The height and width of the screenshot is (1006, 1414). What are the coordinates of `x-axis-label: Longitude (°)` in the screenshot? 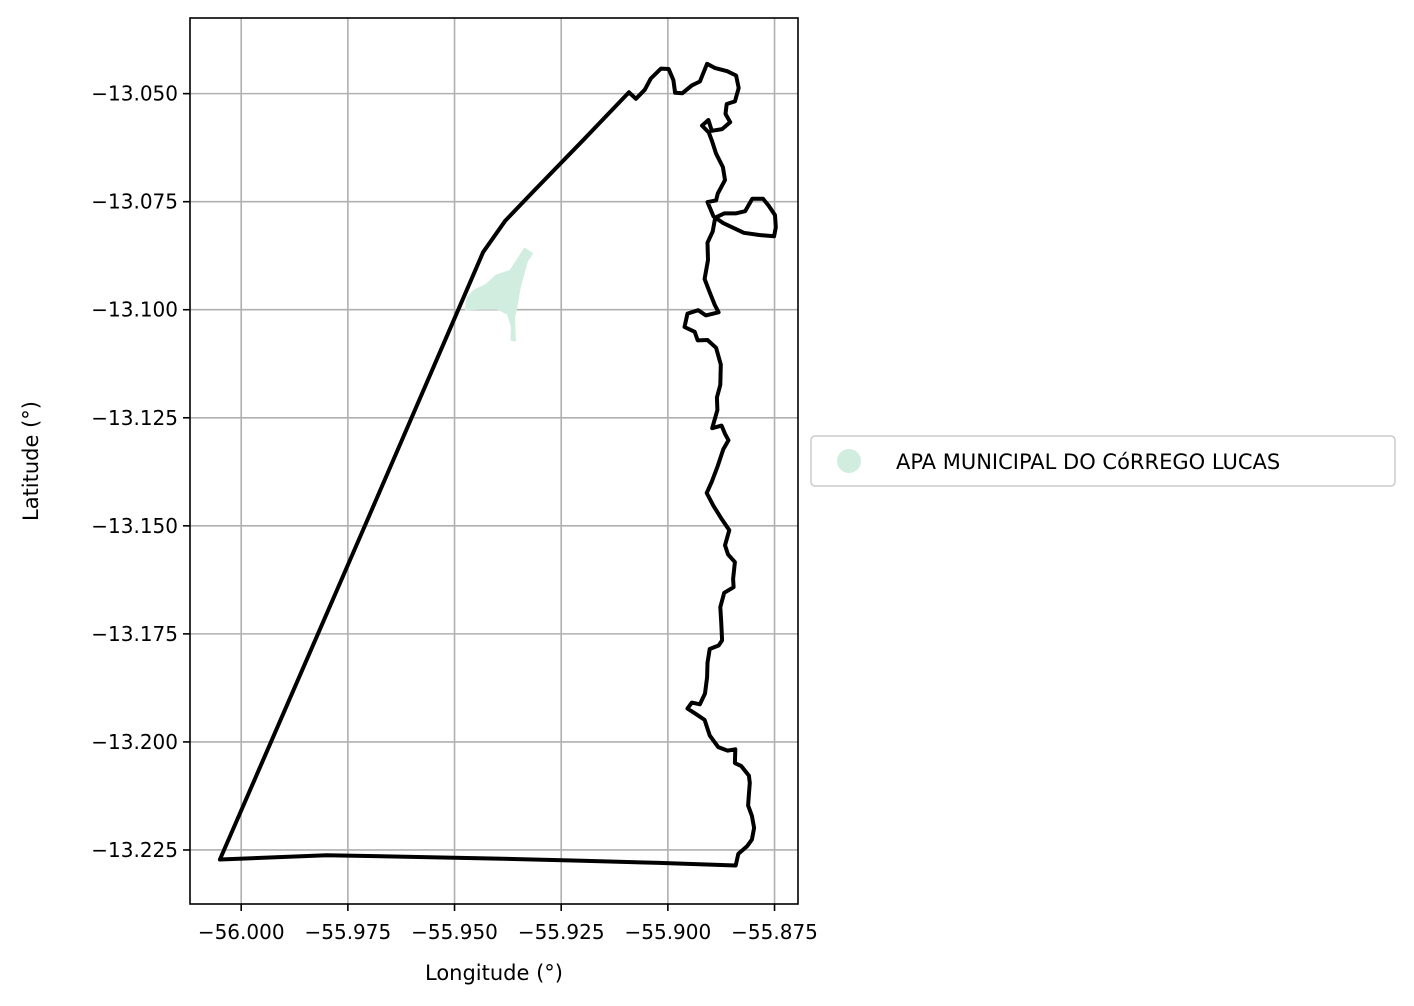 It's located at (494, 973).